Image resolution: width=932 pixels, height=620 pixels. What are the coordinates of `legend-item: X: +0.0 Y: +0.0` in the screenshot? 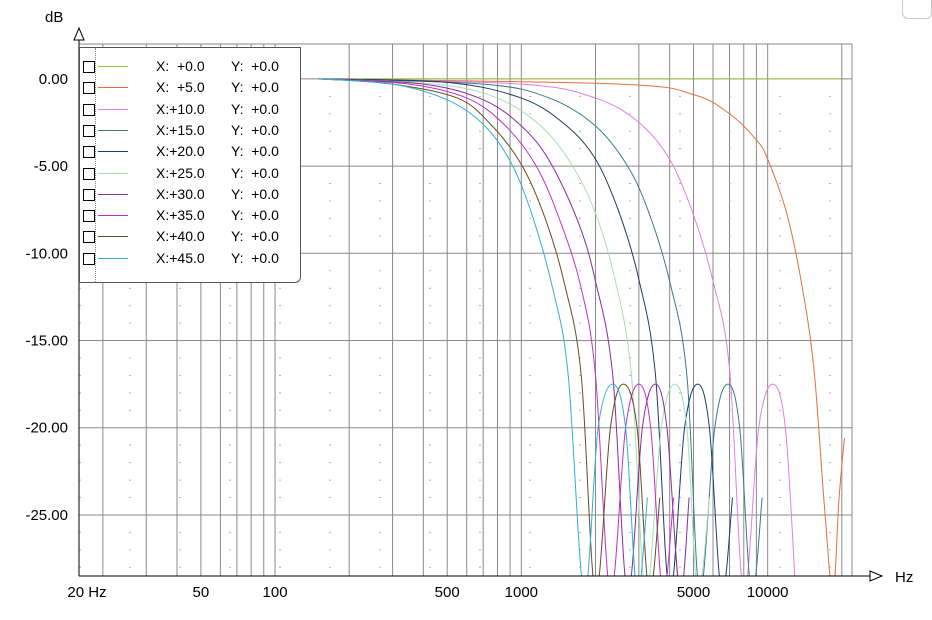 It's located at (190, 66).